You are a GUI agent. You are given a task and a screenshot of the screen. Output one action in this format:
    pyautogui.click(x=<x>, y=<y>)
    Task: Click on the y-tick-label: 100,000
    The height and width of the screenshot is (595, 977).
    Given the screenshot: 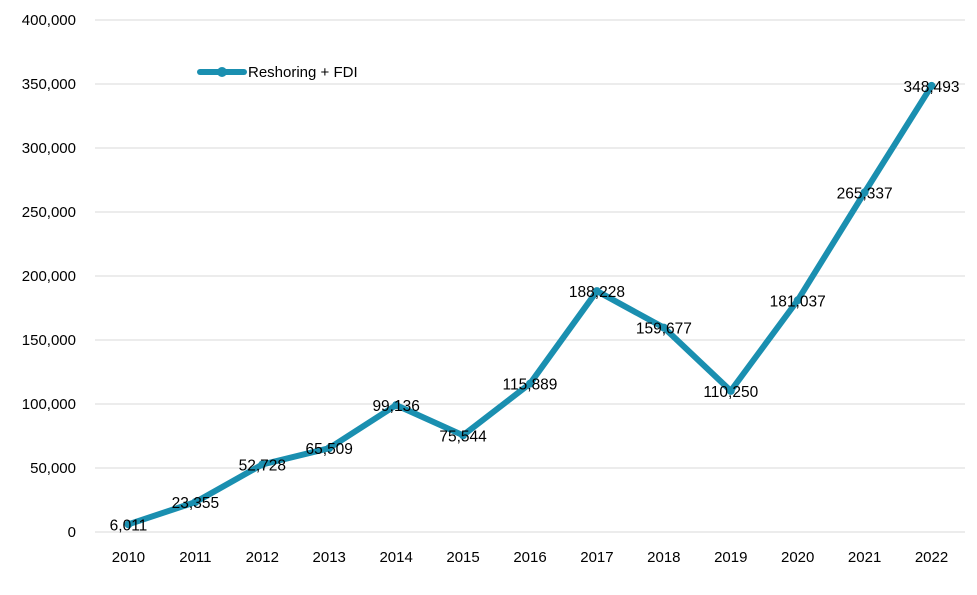 What is the action you would take?
    pyautogui.click(x=49, y=404)
    